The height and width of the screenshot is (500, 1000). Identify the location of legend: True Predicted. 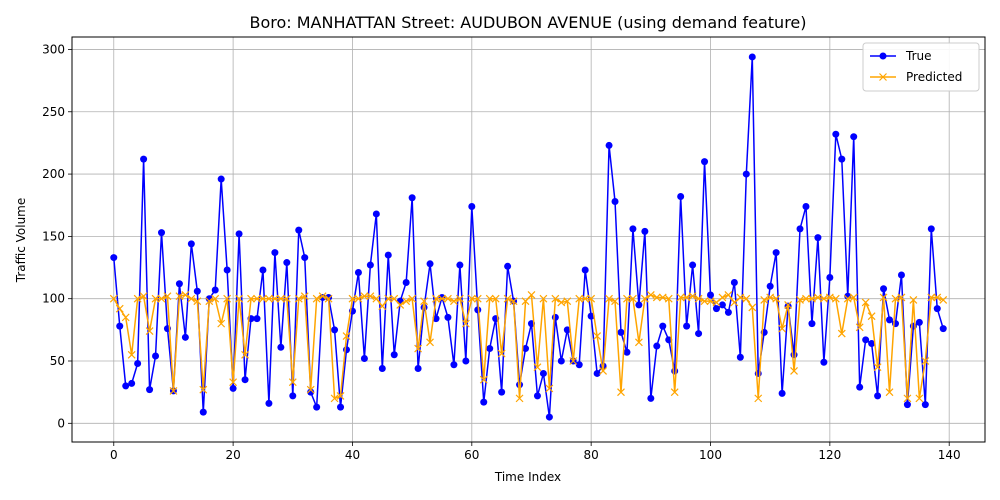
(921, 67).